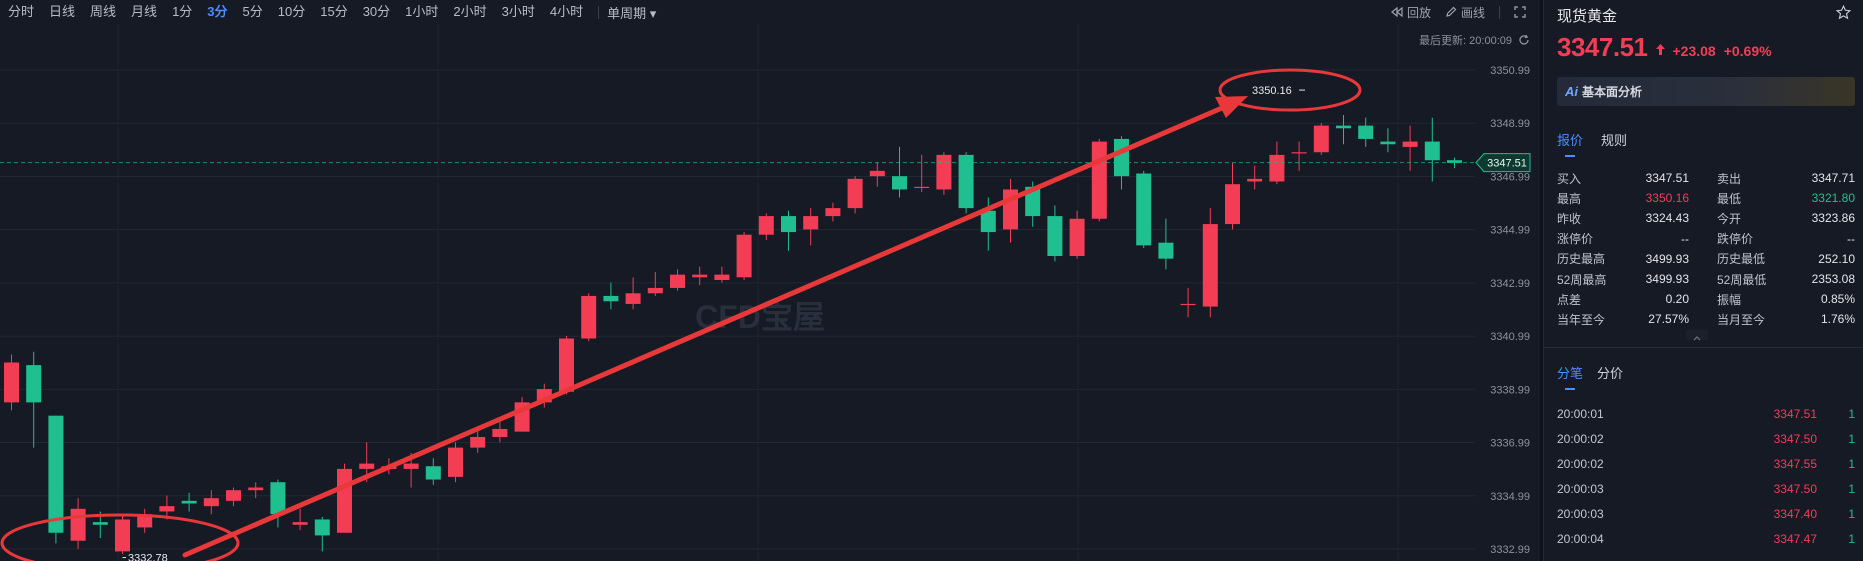 Image resolution: width=1863 pixels, height=561 pixels. What do you see at coordinates (1706, 239) in the screenshot?
I see `quote-row: 涨停价 -- 跌停价 --` at bounding box center [1706, 239].